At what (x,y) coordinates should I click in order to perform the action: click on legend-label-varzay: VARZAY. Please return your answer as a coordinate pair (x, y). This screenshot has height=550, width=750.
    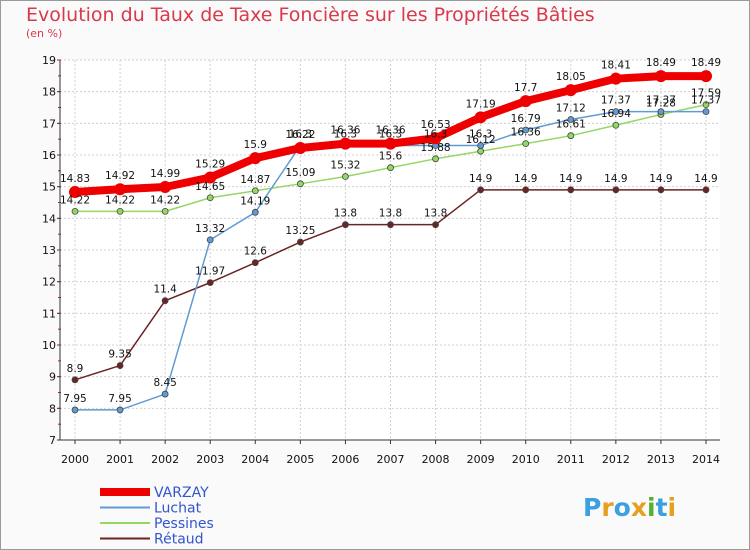
    Looking at the image, I should click on (181, 493).